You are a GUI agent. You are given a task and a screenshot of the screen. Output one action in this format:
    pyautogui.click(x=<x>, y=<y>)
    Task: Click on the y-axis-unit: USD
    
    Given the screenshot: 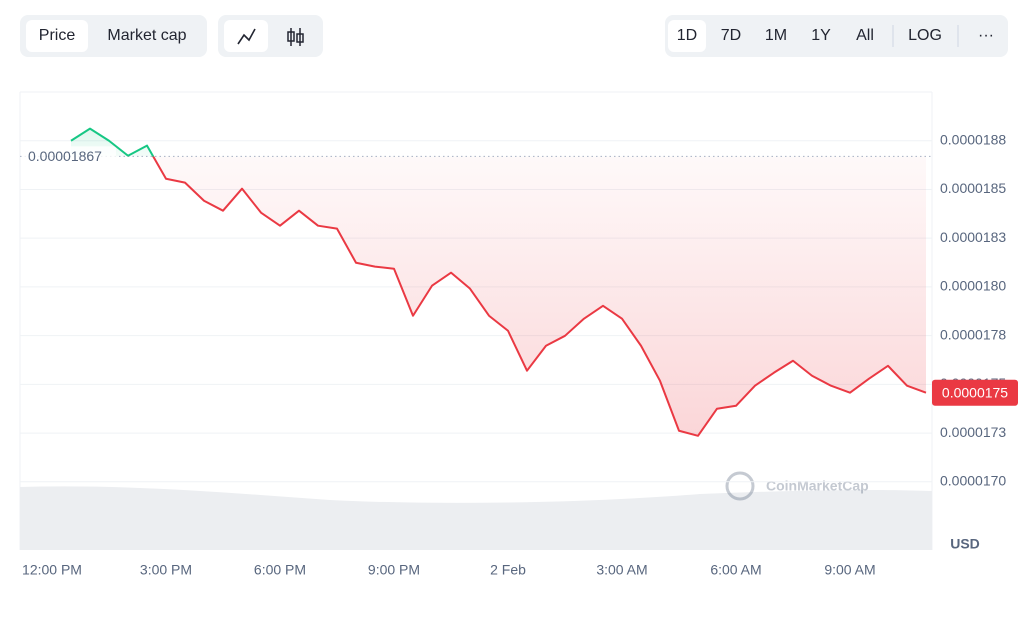 What is the action you would take?
    pyautogui.click(x=965, y=544)
    